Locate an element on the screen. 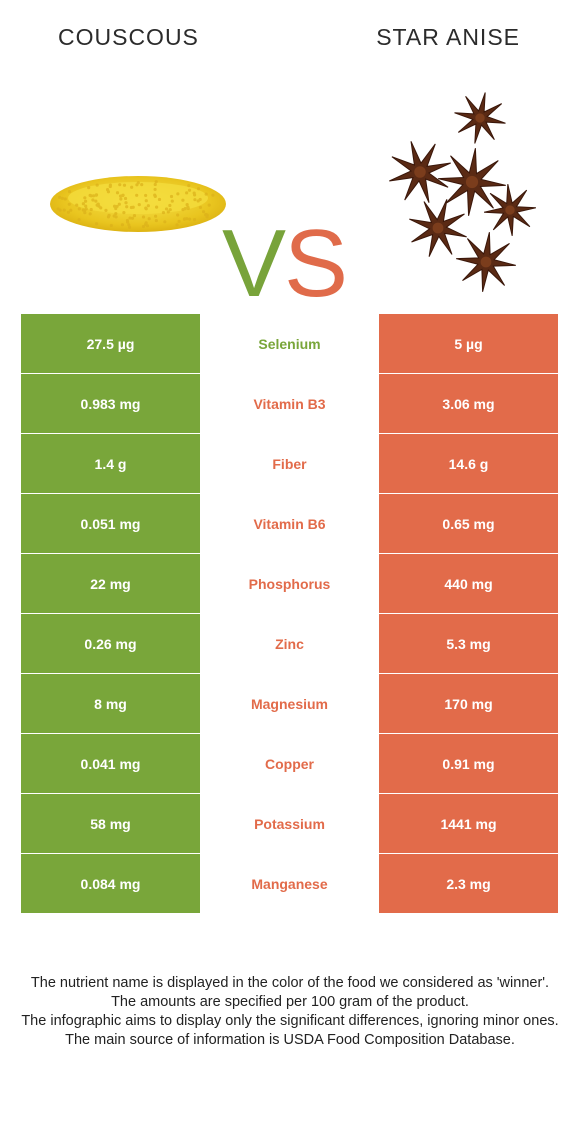  table-row: 1.4 g Fiber 14.6 g is located at coordinates (289, 463).